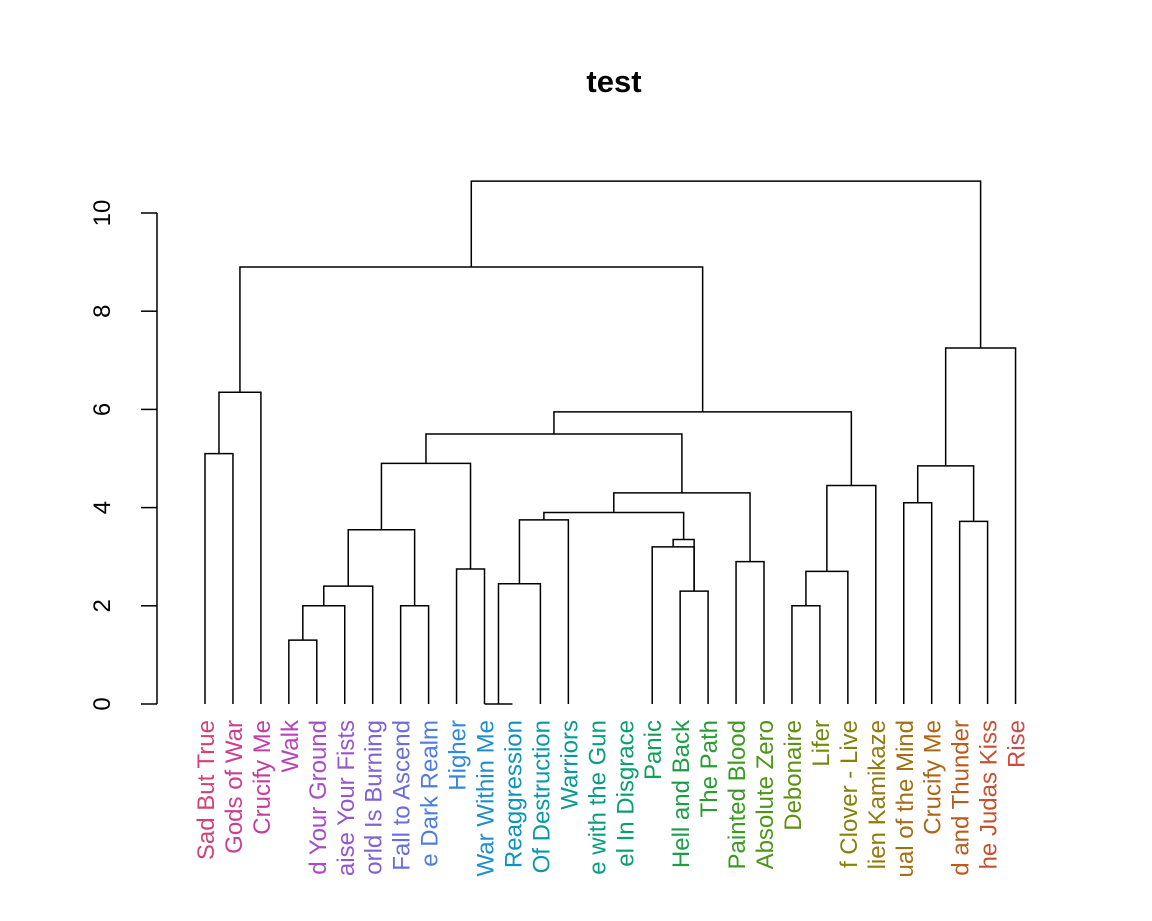 This screenshot has height=921, width=1152. What do you see at coordinates (597, 797) in the screenshot?
I see `leaf-label: e with the Gun` at bounding box center [597, 797].